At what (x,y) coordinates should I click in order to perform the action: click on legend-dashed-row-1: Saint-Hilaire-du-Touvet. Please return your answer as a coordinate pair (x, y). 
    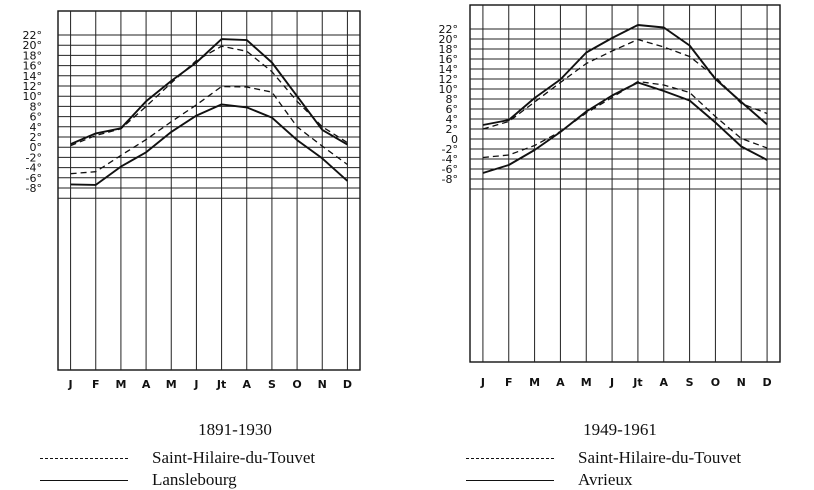
    Looking at the image, I should click on (177, 458).